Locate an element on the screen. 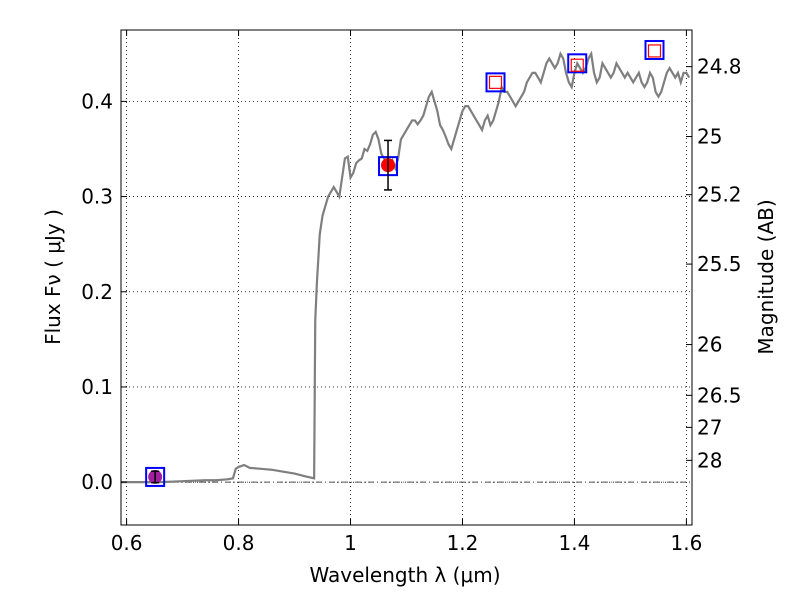 The width and height of the screenshot is (800, 600). mag-tick-label: 27 is located at coordinates (709, 427).